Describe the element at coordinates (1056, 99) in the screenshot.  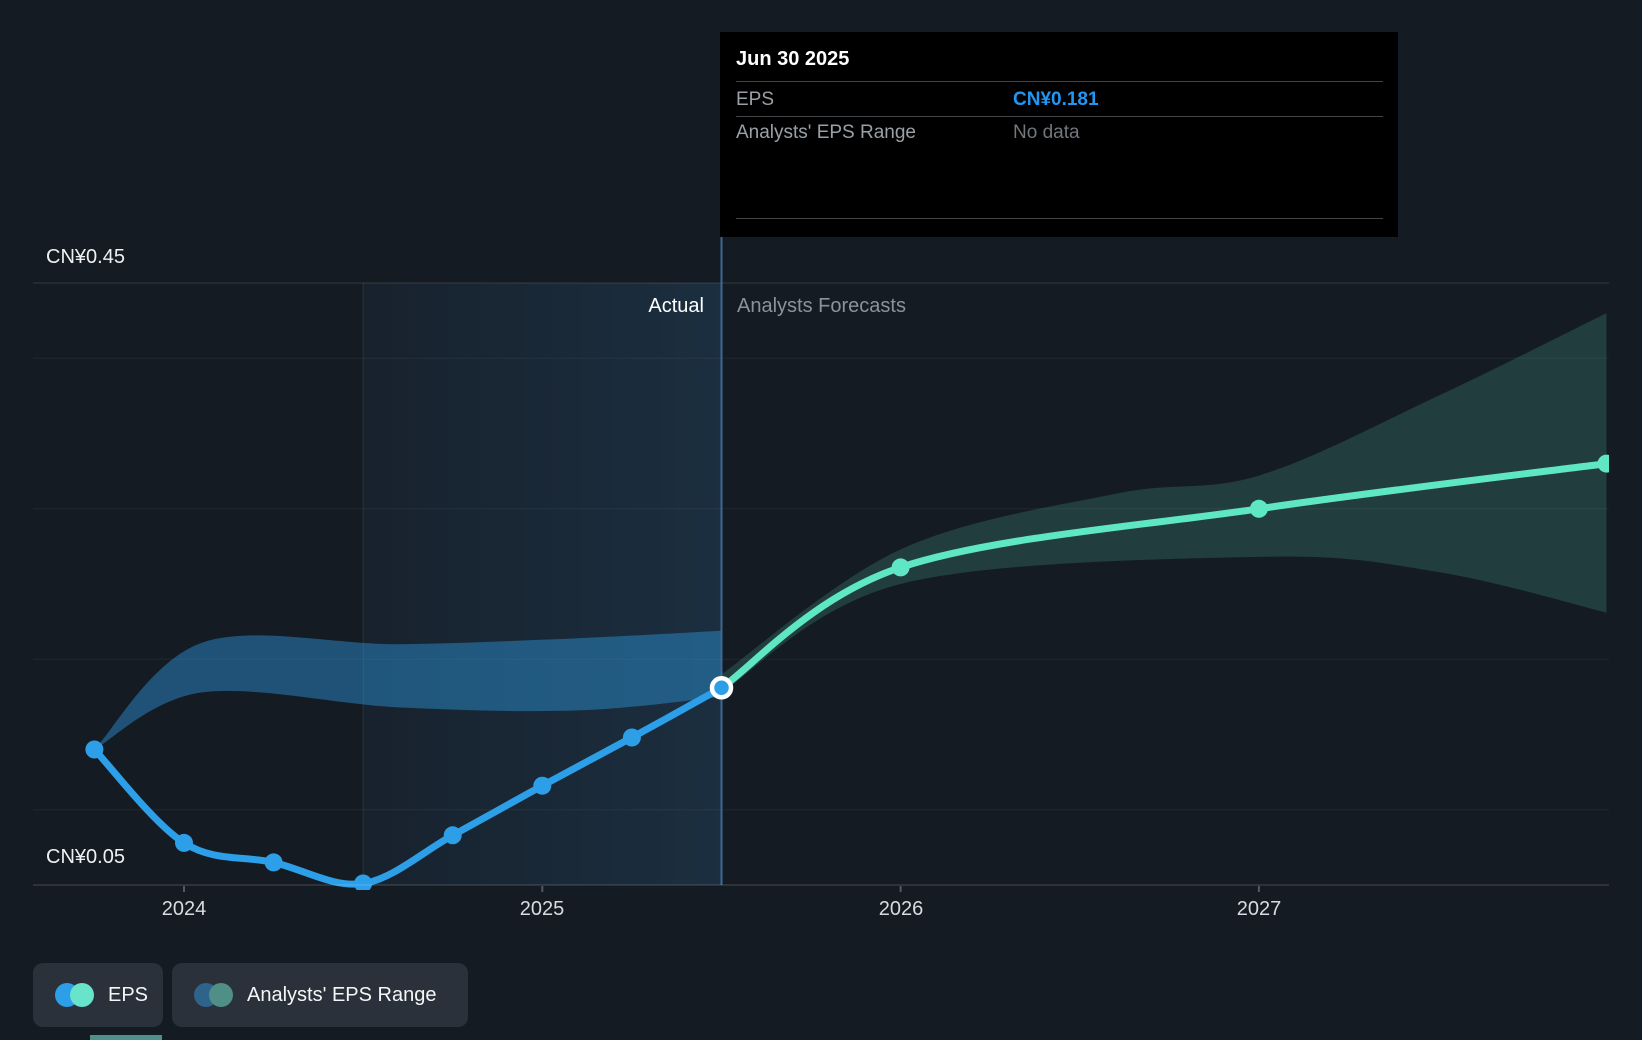
I see `tooltip-eps-value: CN¥0.181` at that location.